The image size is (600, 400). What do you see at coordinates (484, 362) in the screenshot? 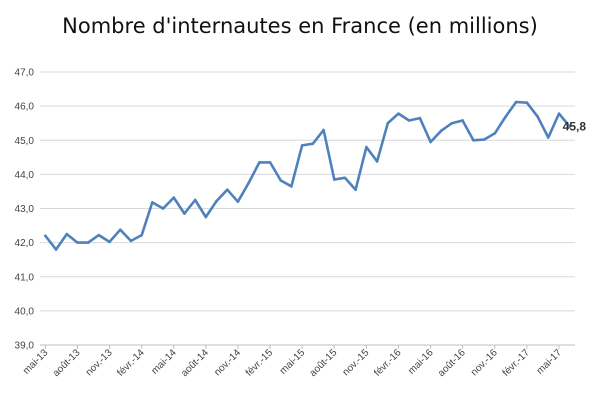
I see `x-tick-label: nov.-16` at bounding box center [484, 362].